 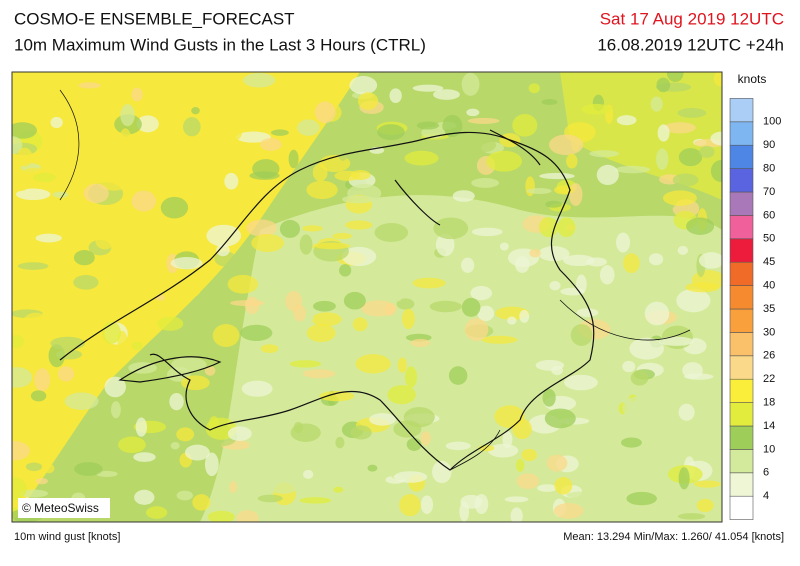 What do you see at coordinates (769, 169) in the screenshot?
I see `colorbar-label: 80` at bounding box center [769, 169].